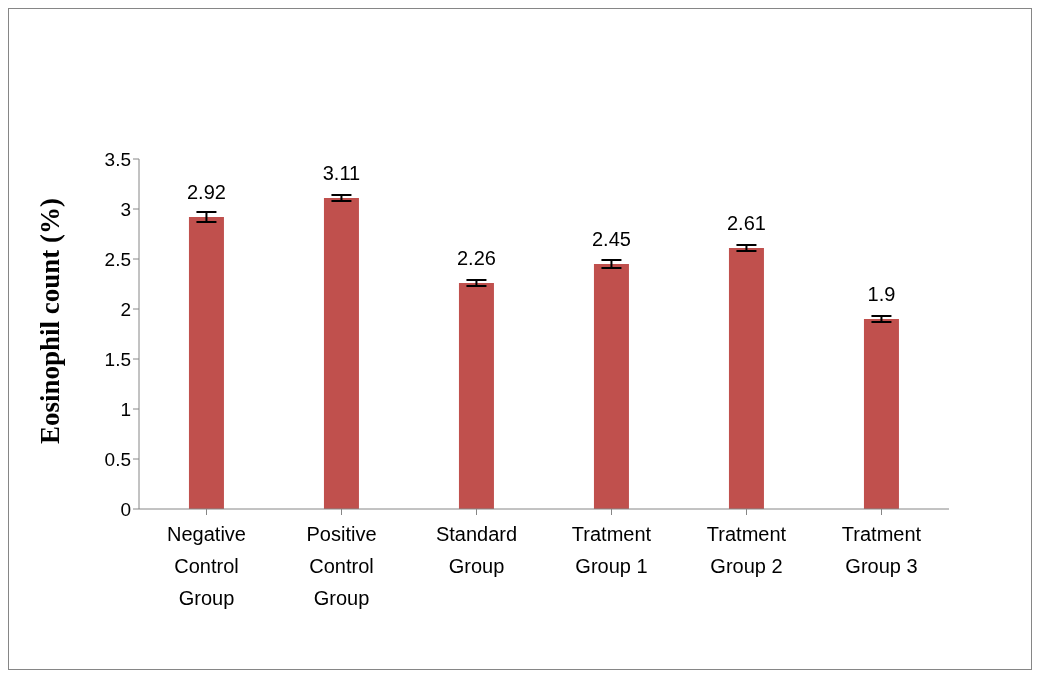  What do you see at coordinates (125, 409) in the screenshot?
I see `y-tick-label: 1` at bounding box center [125, 409].